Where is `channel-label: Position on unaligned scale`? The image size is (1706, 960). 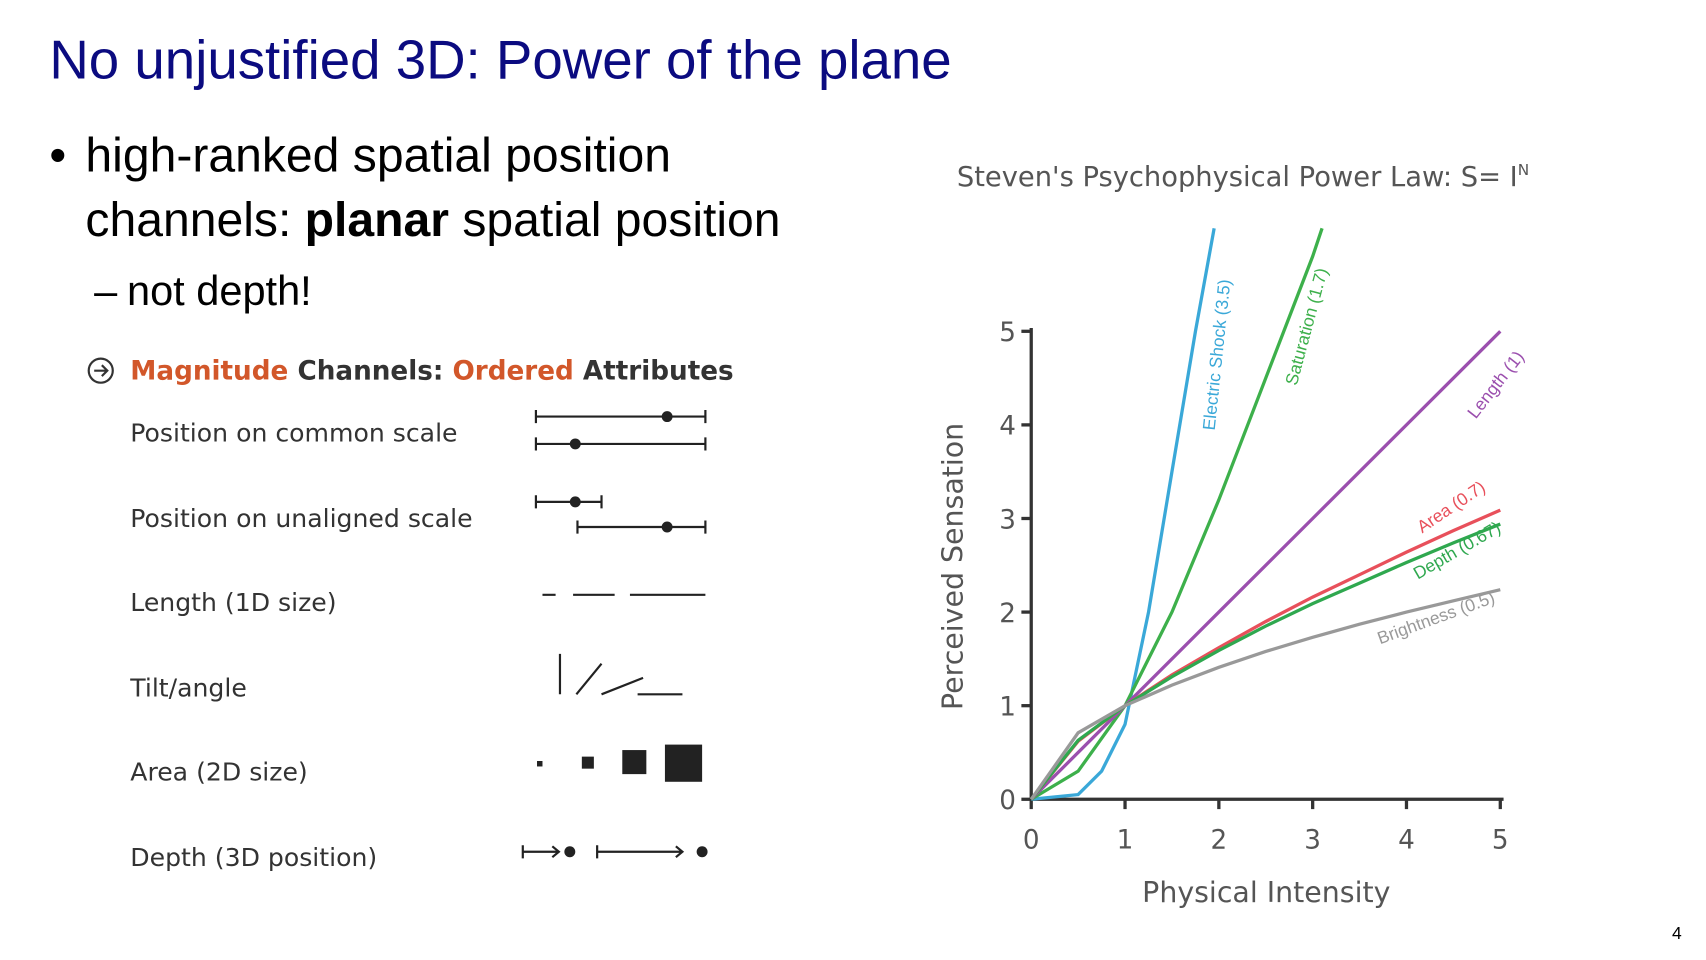
channel-label: Position on unaligned scale is located at coordinates (301, 518).